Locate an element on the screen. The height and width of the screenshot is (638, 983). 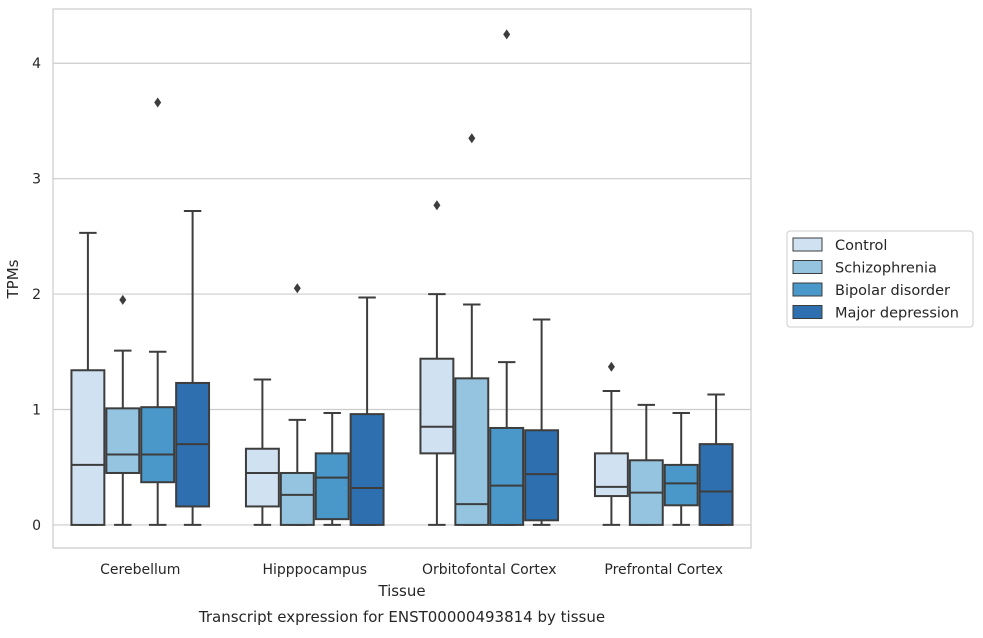
x-axis-label: Tissue is located at coordinates (401, 591).